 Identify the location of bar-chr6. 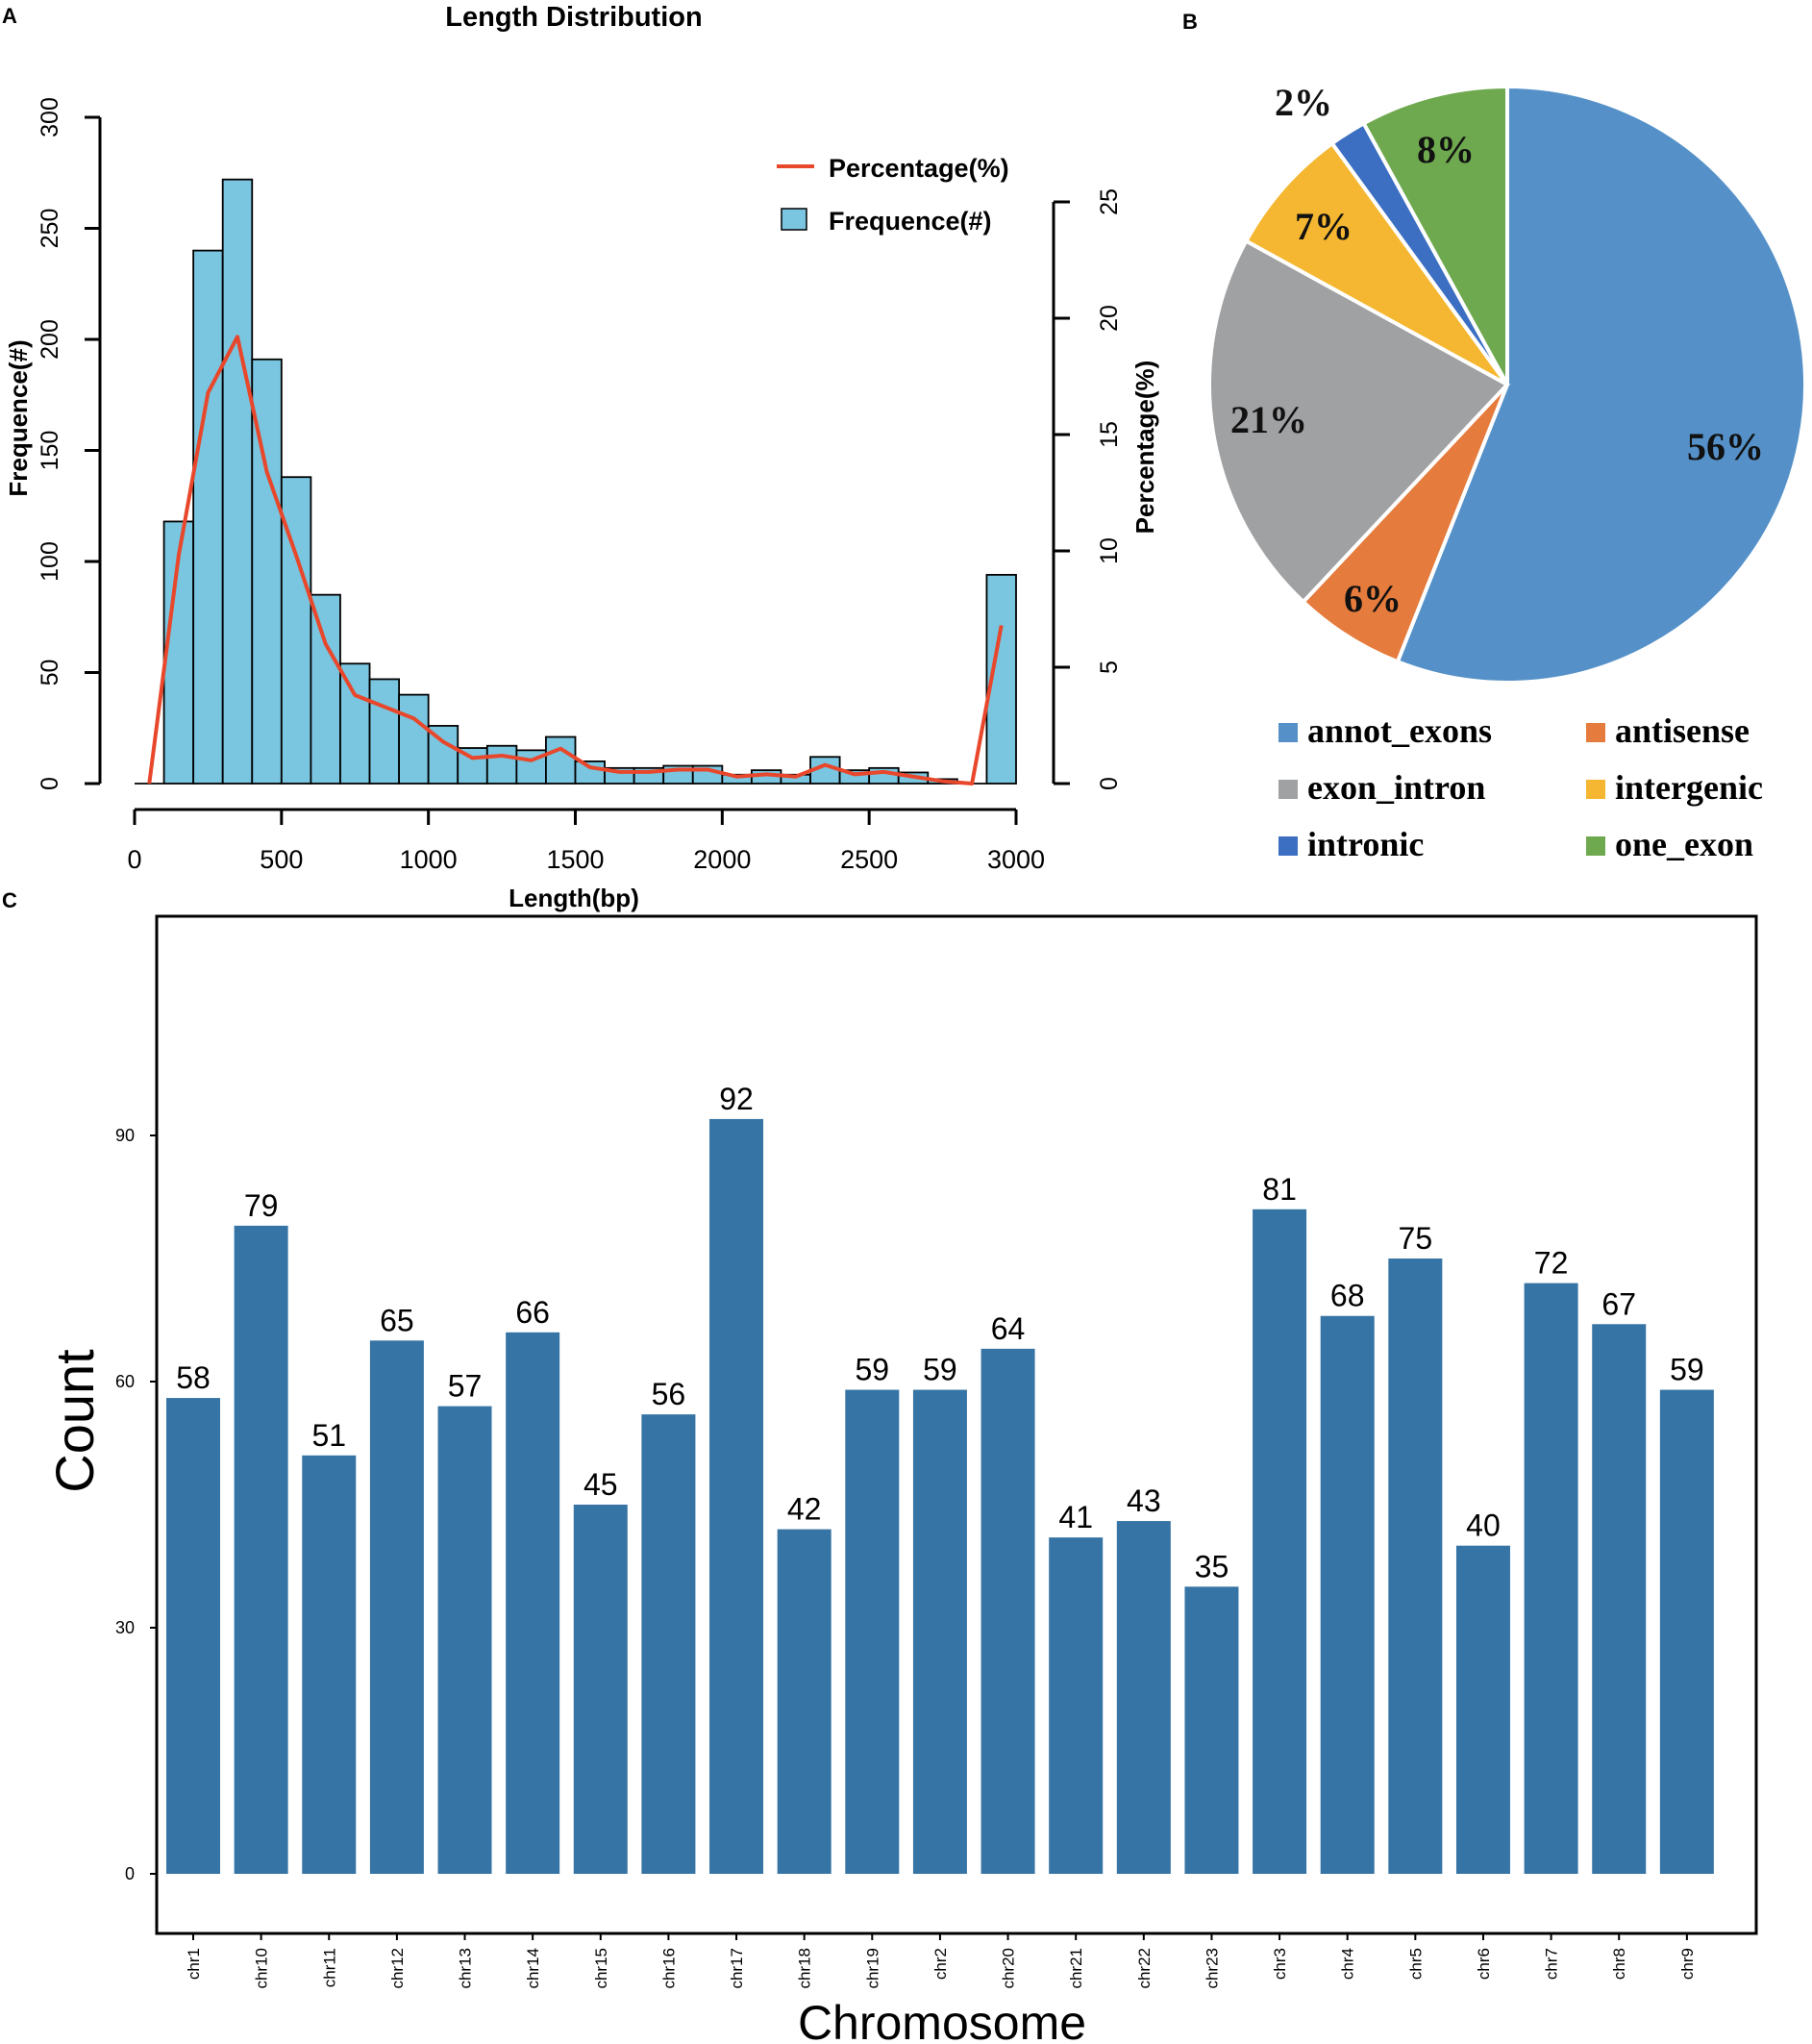
(1482, 1709).